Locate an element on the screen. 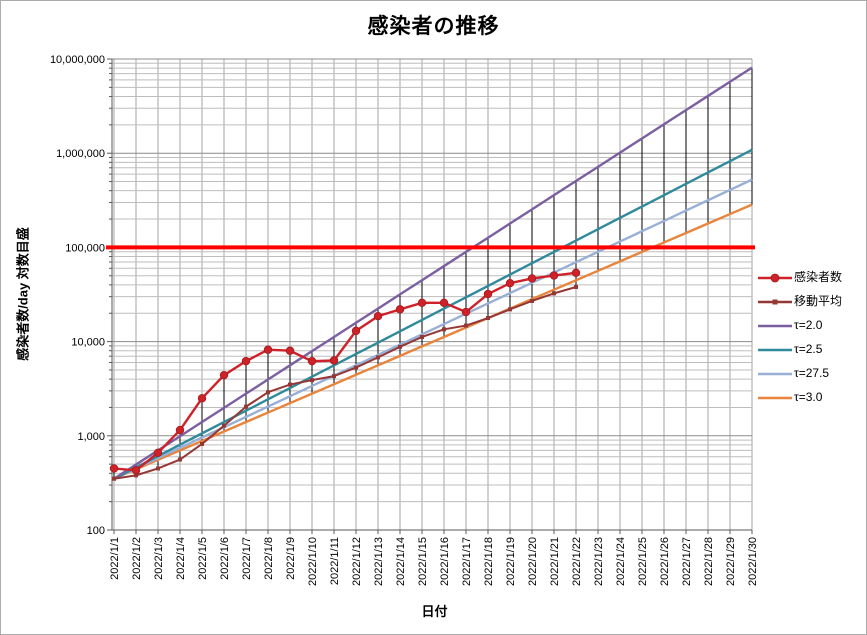 This screenshot has width=867, height=635. legend-label: 移動平均 is located at coordinates (818, 301).